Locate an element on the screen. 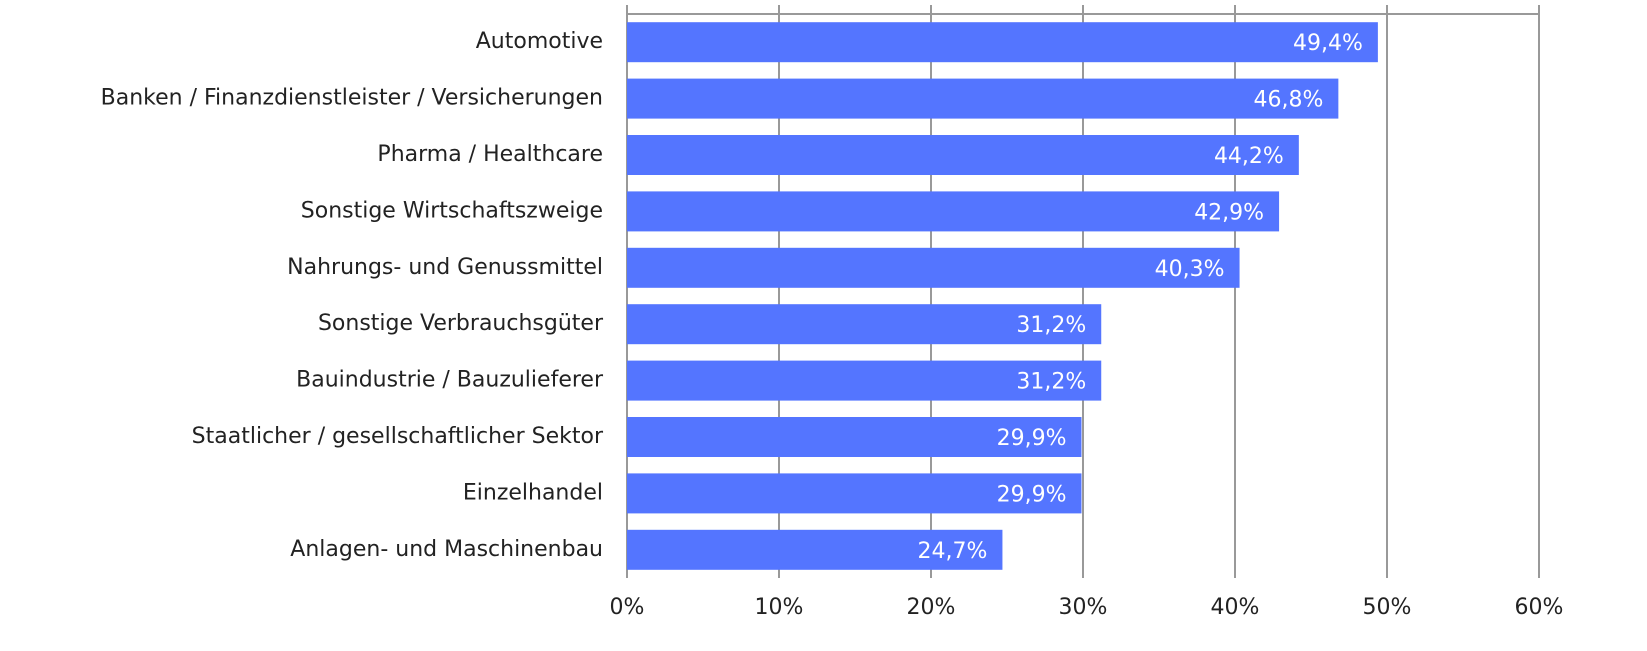 The height and width of the screenshot is (651, 1647). x-tick-label: 40% is located at coordinates (1235, 607).